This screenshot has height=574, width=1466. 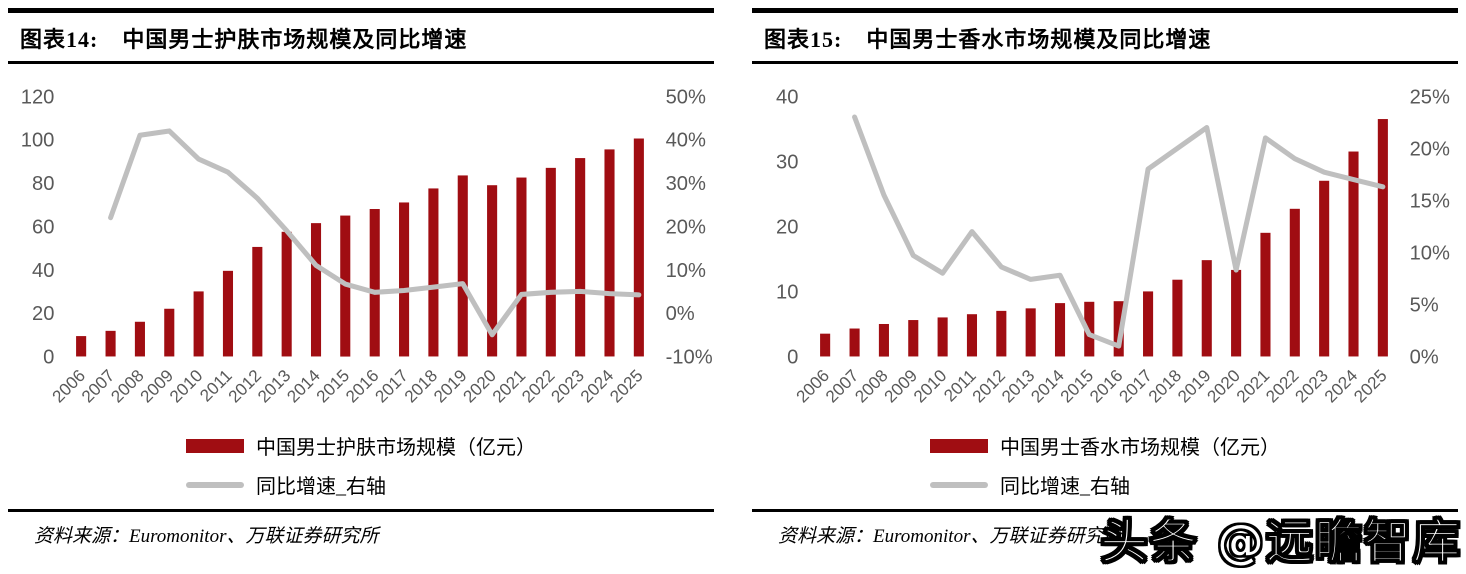 What do you see at coordinates (43, 227) in the screenshot?
I see `axis-tick-label: 60` at bounding box center [43, 227].